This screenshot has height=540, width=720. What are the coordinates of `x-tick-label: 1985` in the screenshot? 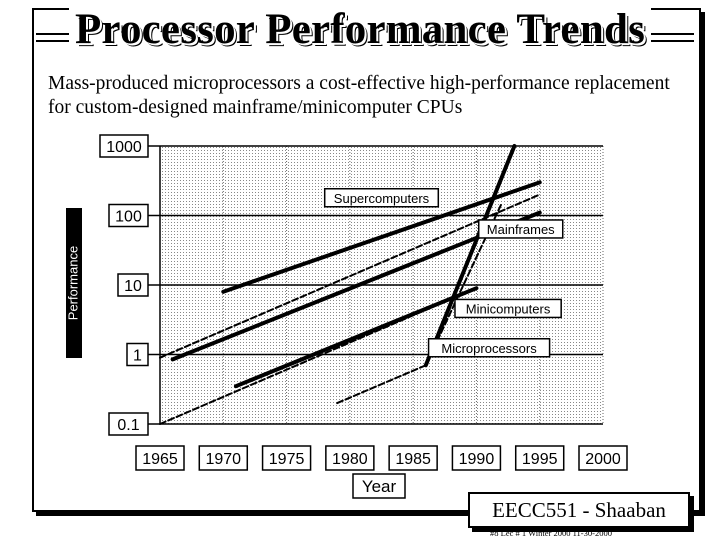 It's located at (413, 459).